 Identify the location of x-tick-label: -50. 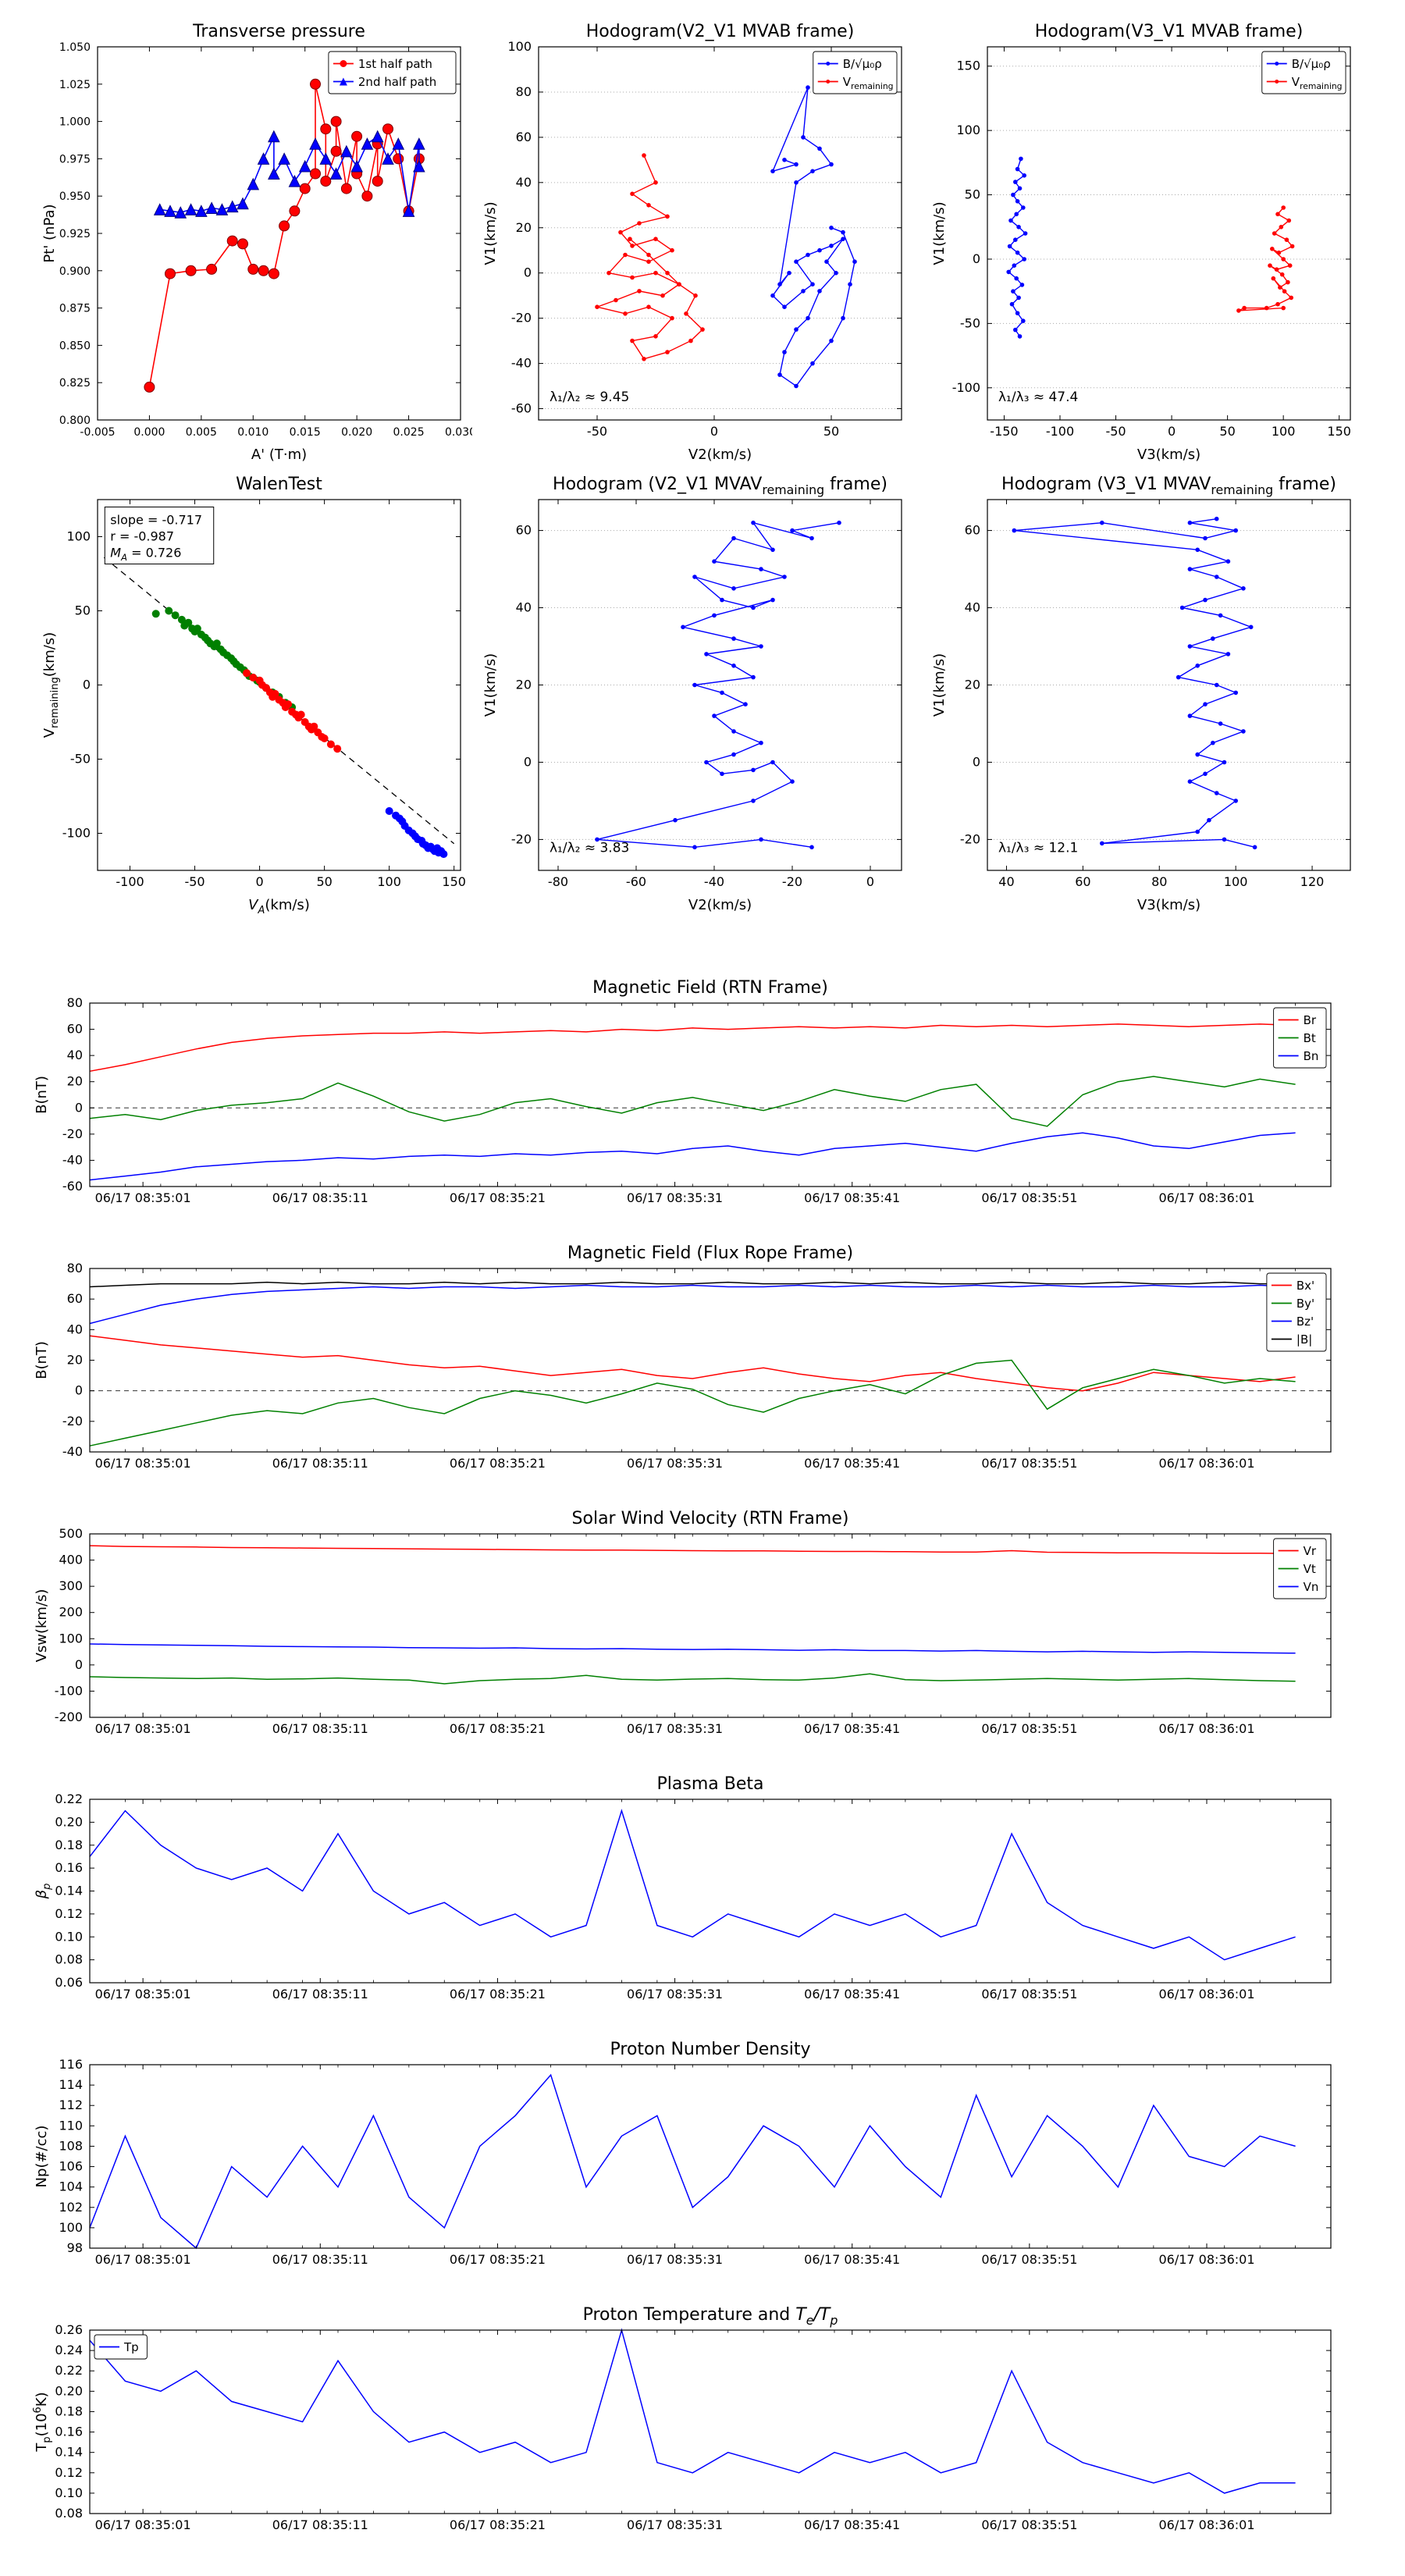
(195, 881).